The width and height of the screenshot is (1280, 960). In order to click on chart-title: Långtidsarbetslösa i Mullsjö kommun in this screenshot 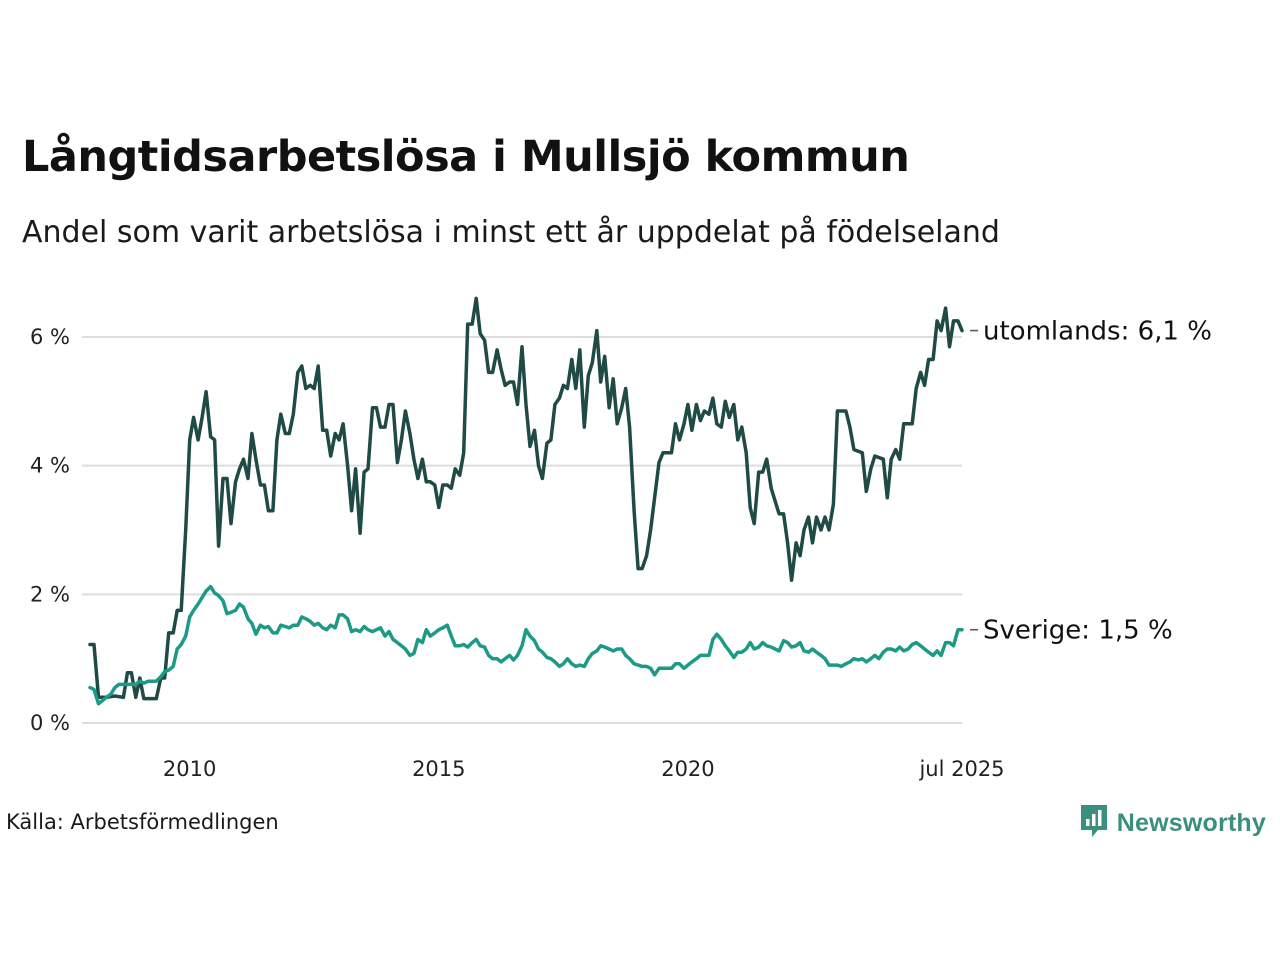, I will do `click(466, 157)`.